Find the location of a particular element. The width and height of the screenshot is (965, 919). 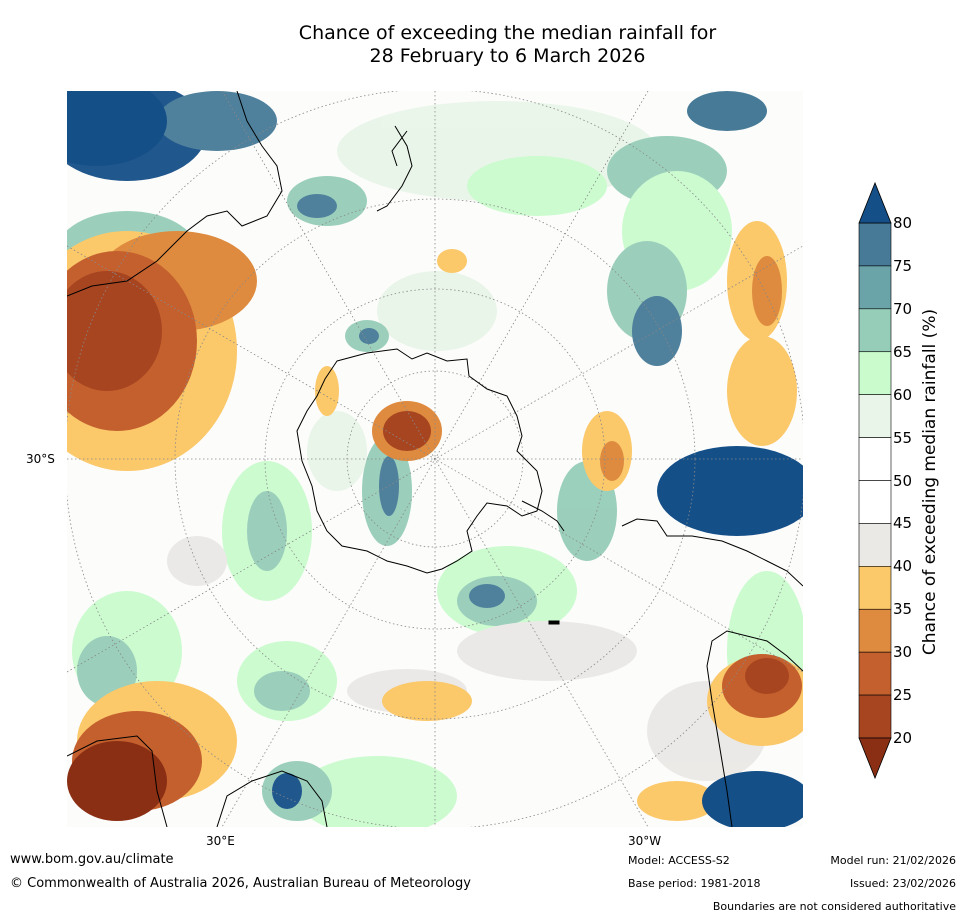

colorbar is located at coordinates (875, 480).